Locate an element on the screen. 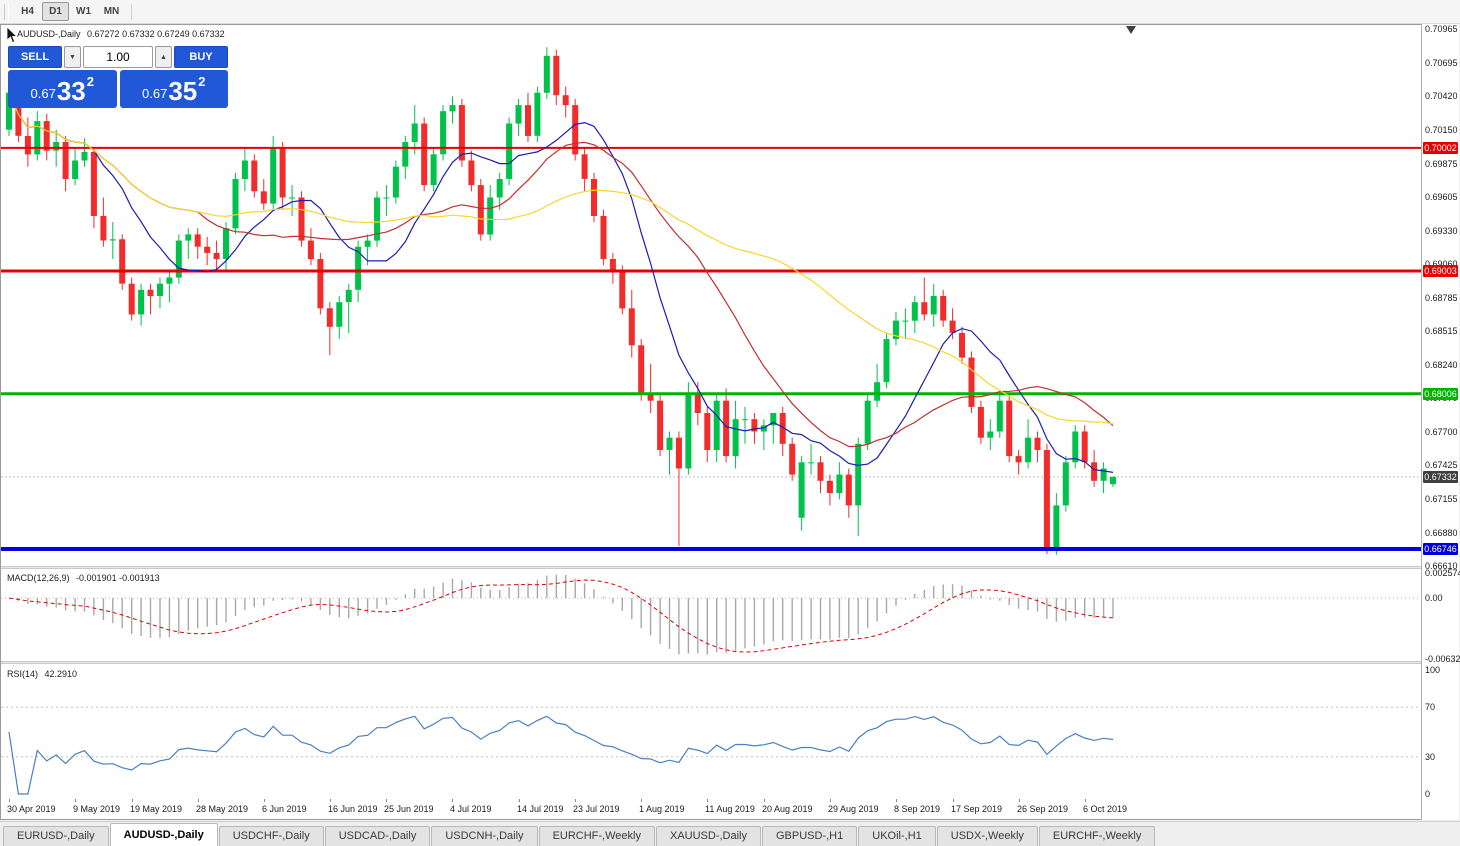  price-tick-label: 0.70965 is located at coordinates (1441, 29).